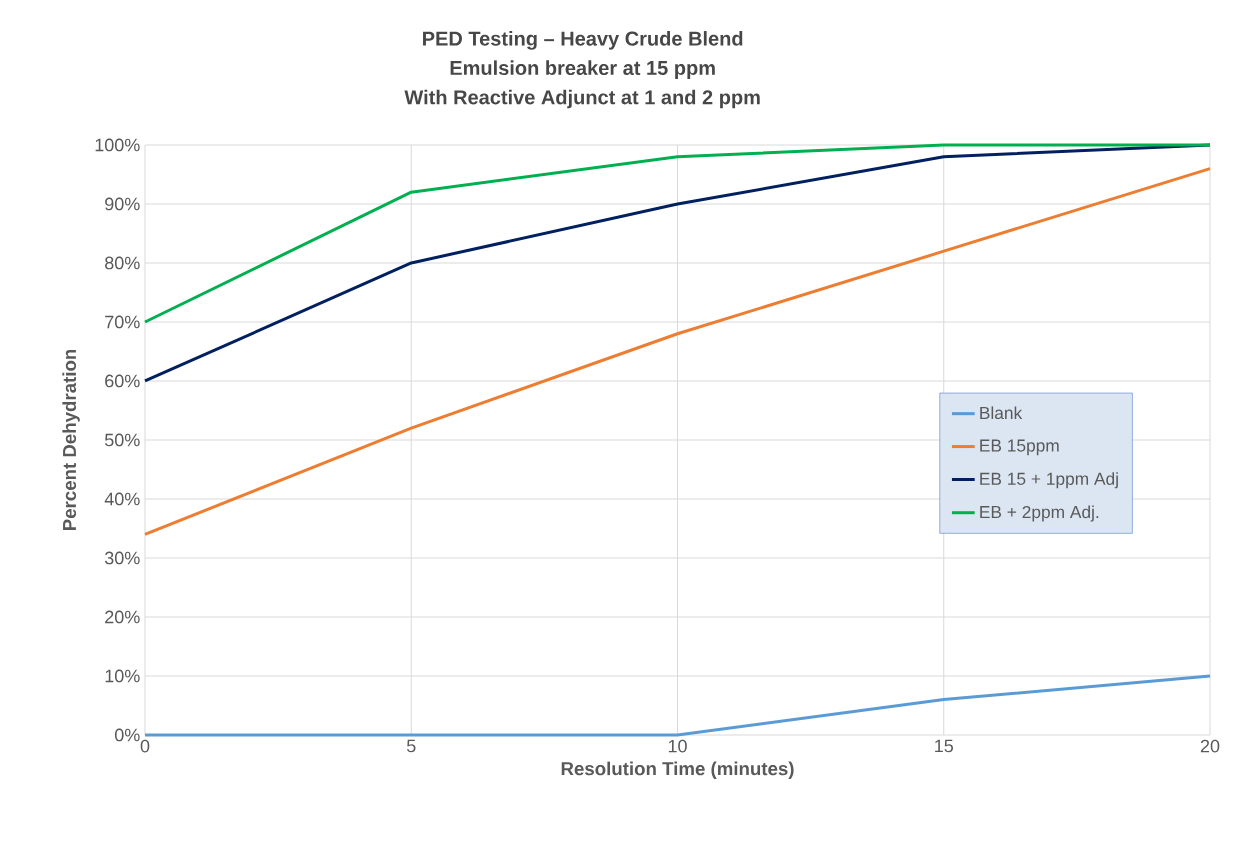  I want to click on x-tick-label: 0, so click(145, 746).